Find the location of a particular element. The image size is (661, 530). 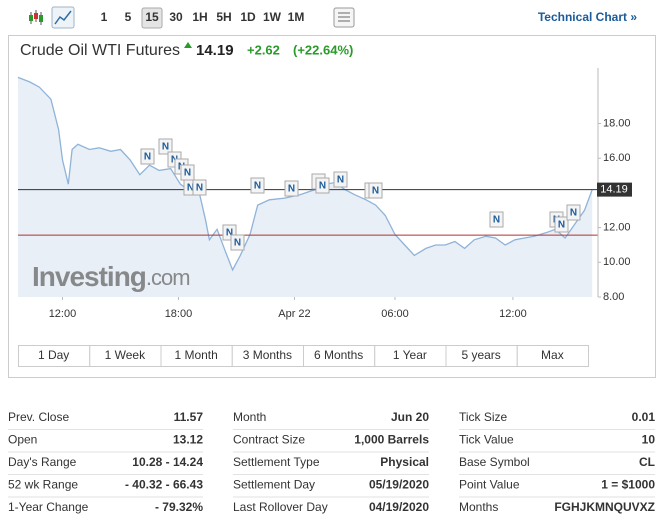

table-icon is located at coordinates (344, 17).